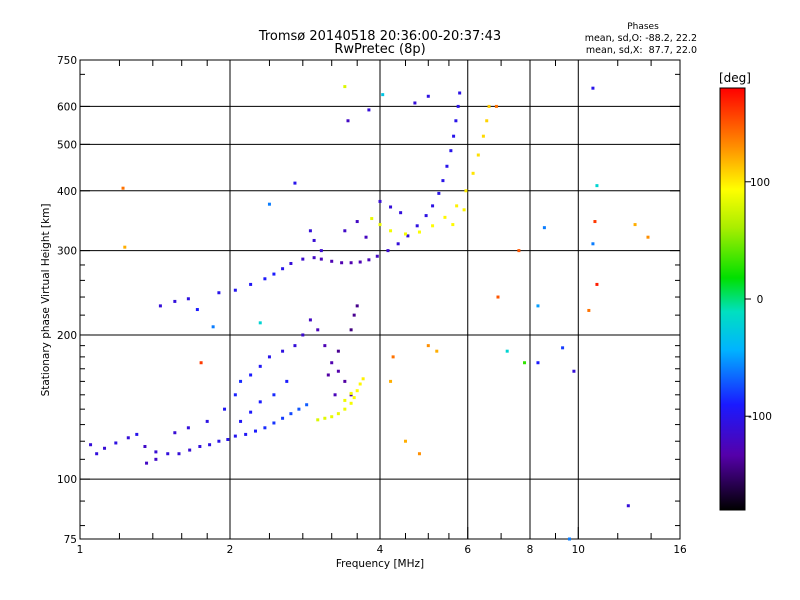 The image size is (800, 600). What do you see at coordinates (67, 61) in the screenshot?
I see `y-tick-label: 750` at bounding box center [67, 61].